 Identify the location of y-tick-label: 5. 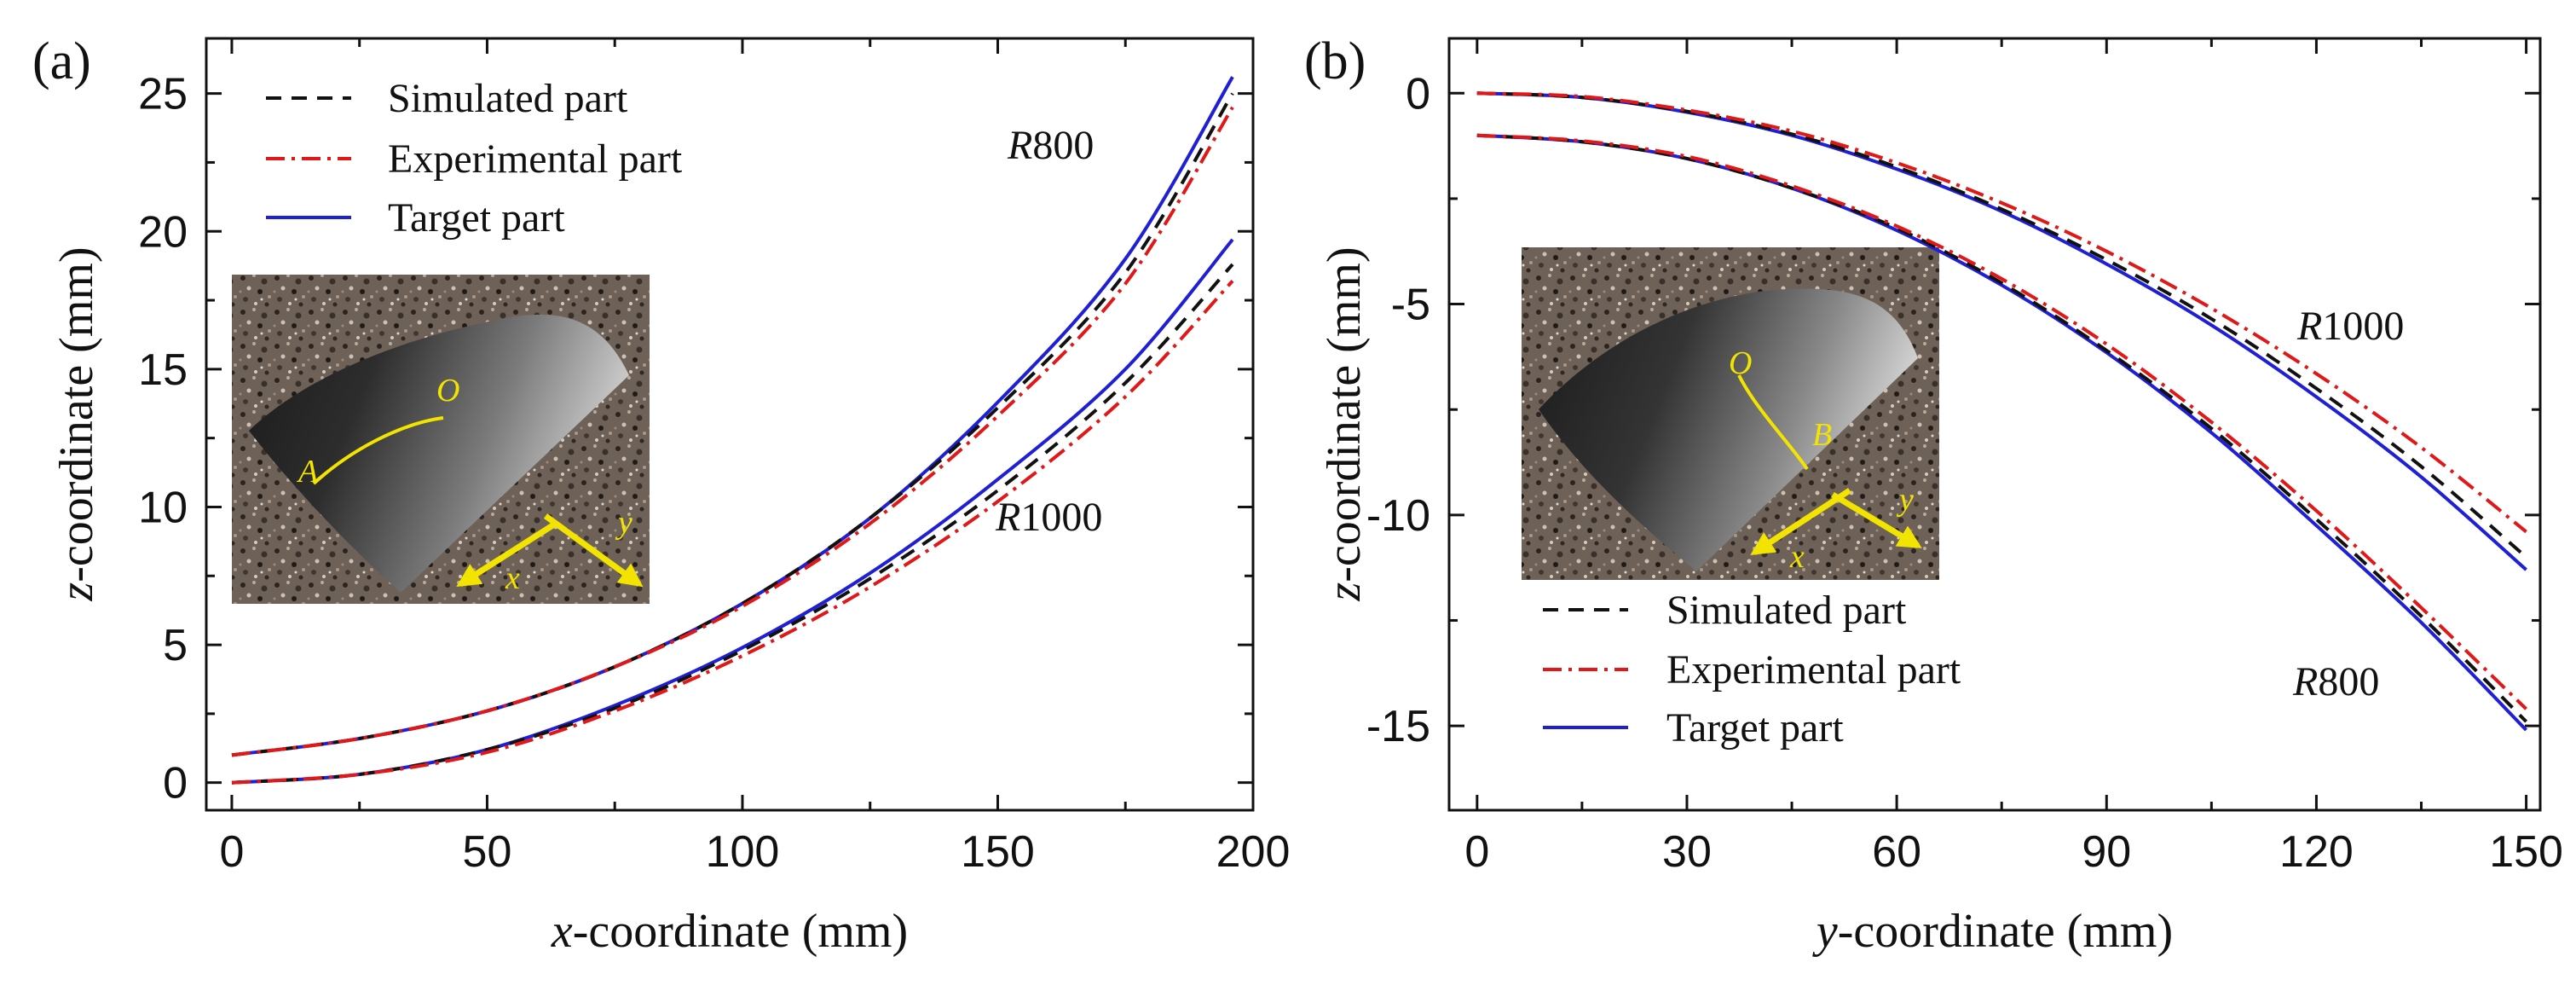
(175, 645).